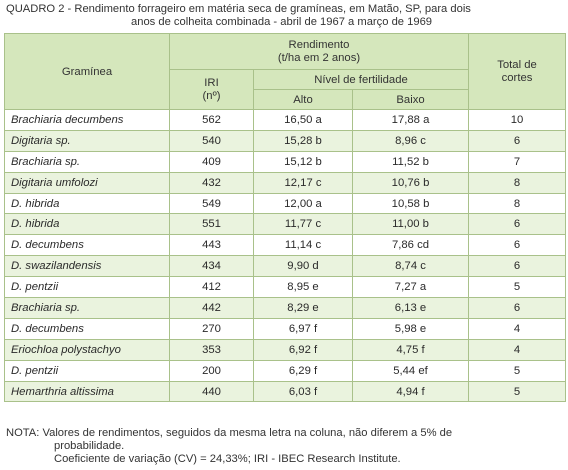 This screenshot has width=568, height=470. I want to click on header-iri-label: IRI, so click(211, 82).